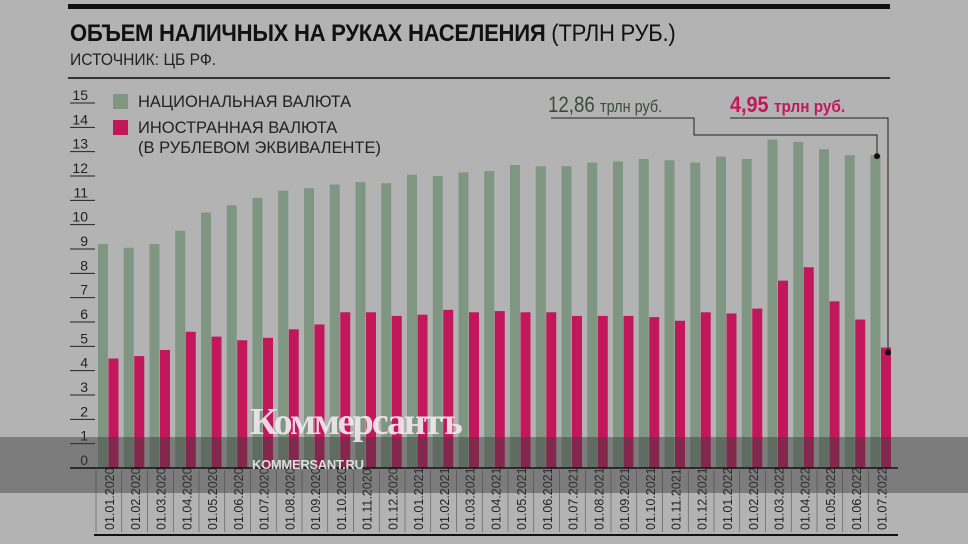 The width and height of the screenshot is (968, 544). Describe the element at coordinates (84, 436) in the screenshot. I see `y-tick-label: 1` at that location.